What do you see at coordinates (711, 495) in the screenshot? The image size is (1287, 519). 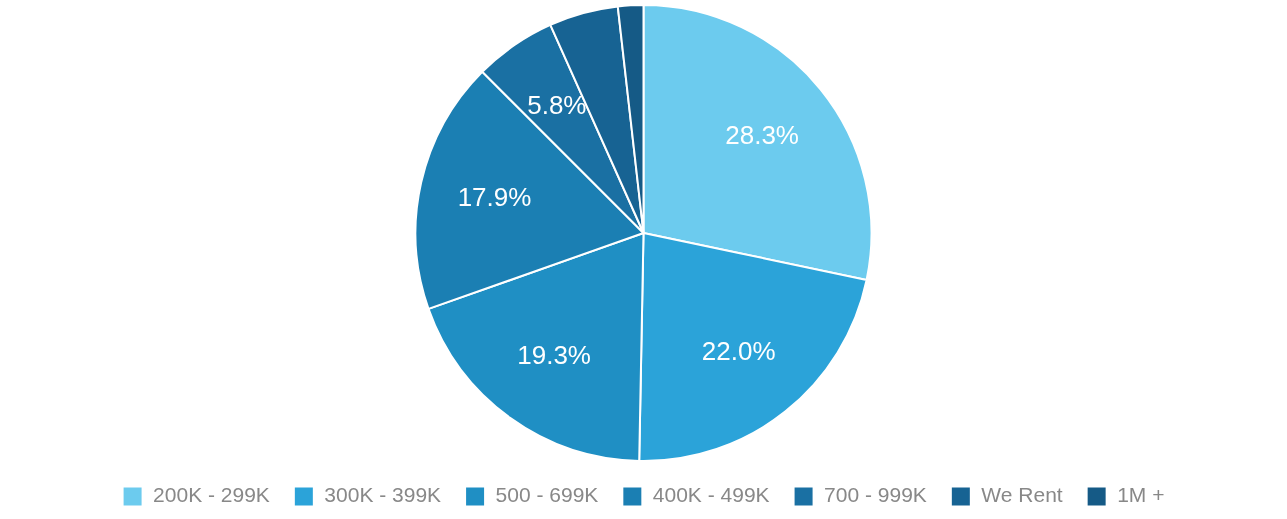 I see `legend-label: 400K - 499K` at bounding box center [711, 495].